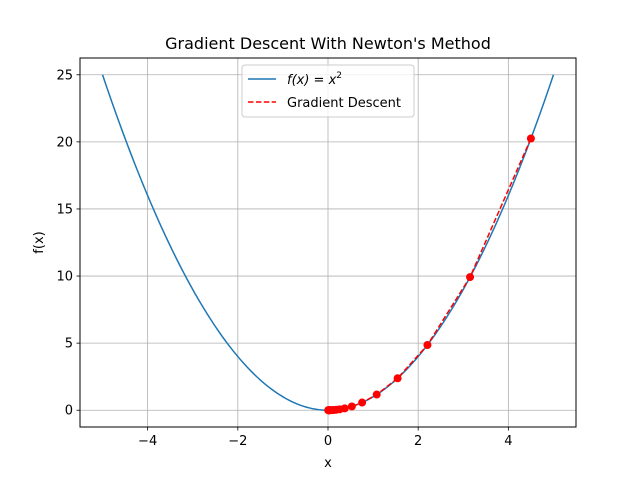 Image resolution: width=640 pixels, height=480 pixels. Describe the element at coordinates (64, 277) in the screenshot. I see `y-tick-label: 10` at that location.